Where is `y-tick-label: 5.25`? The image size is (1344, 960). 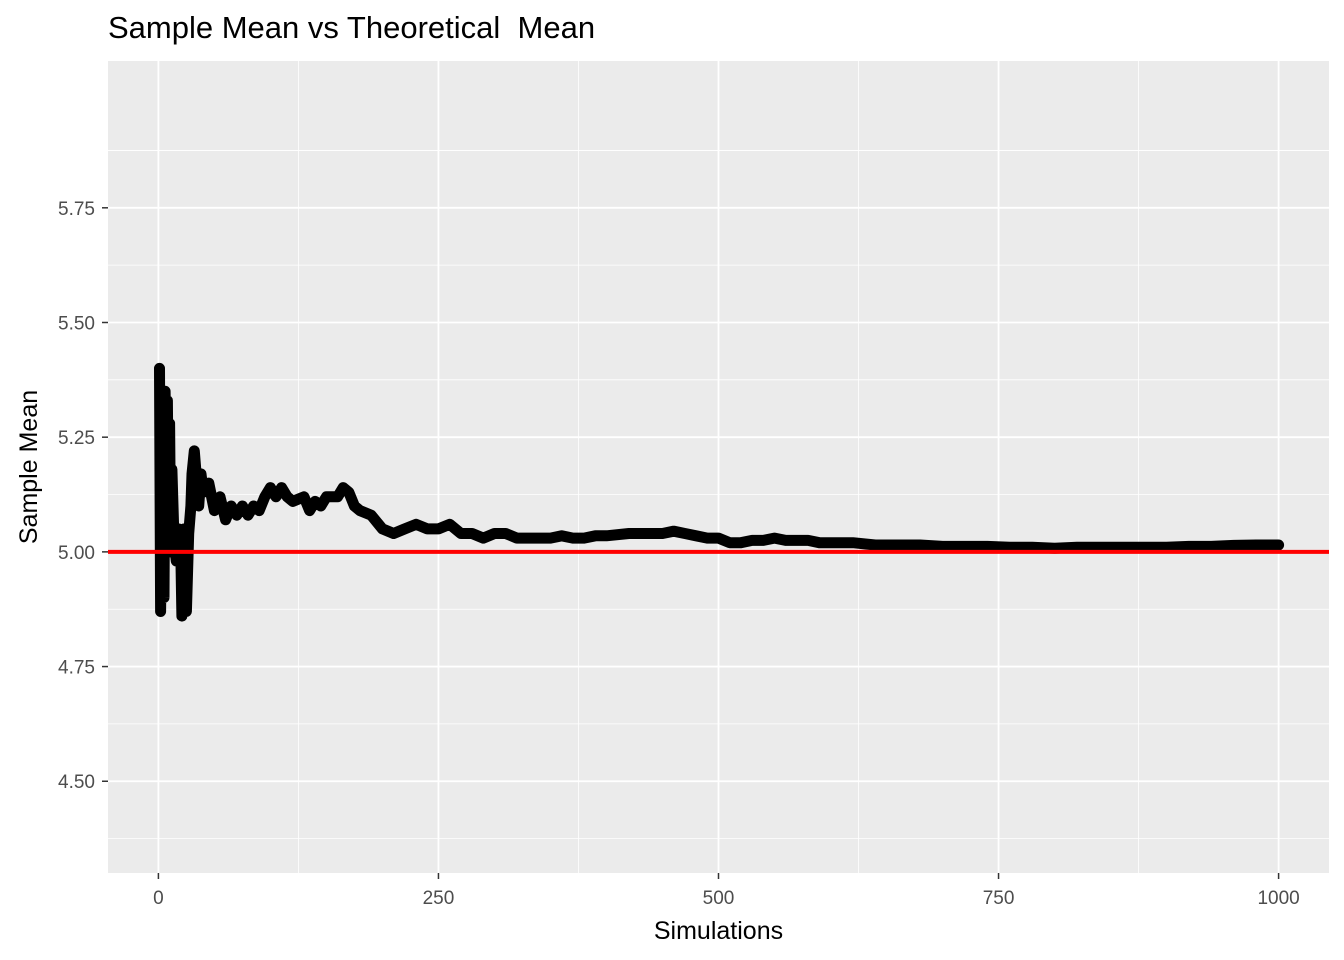
y-tick-label: 5.25 is located at coordinates (76, 438).